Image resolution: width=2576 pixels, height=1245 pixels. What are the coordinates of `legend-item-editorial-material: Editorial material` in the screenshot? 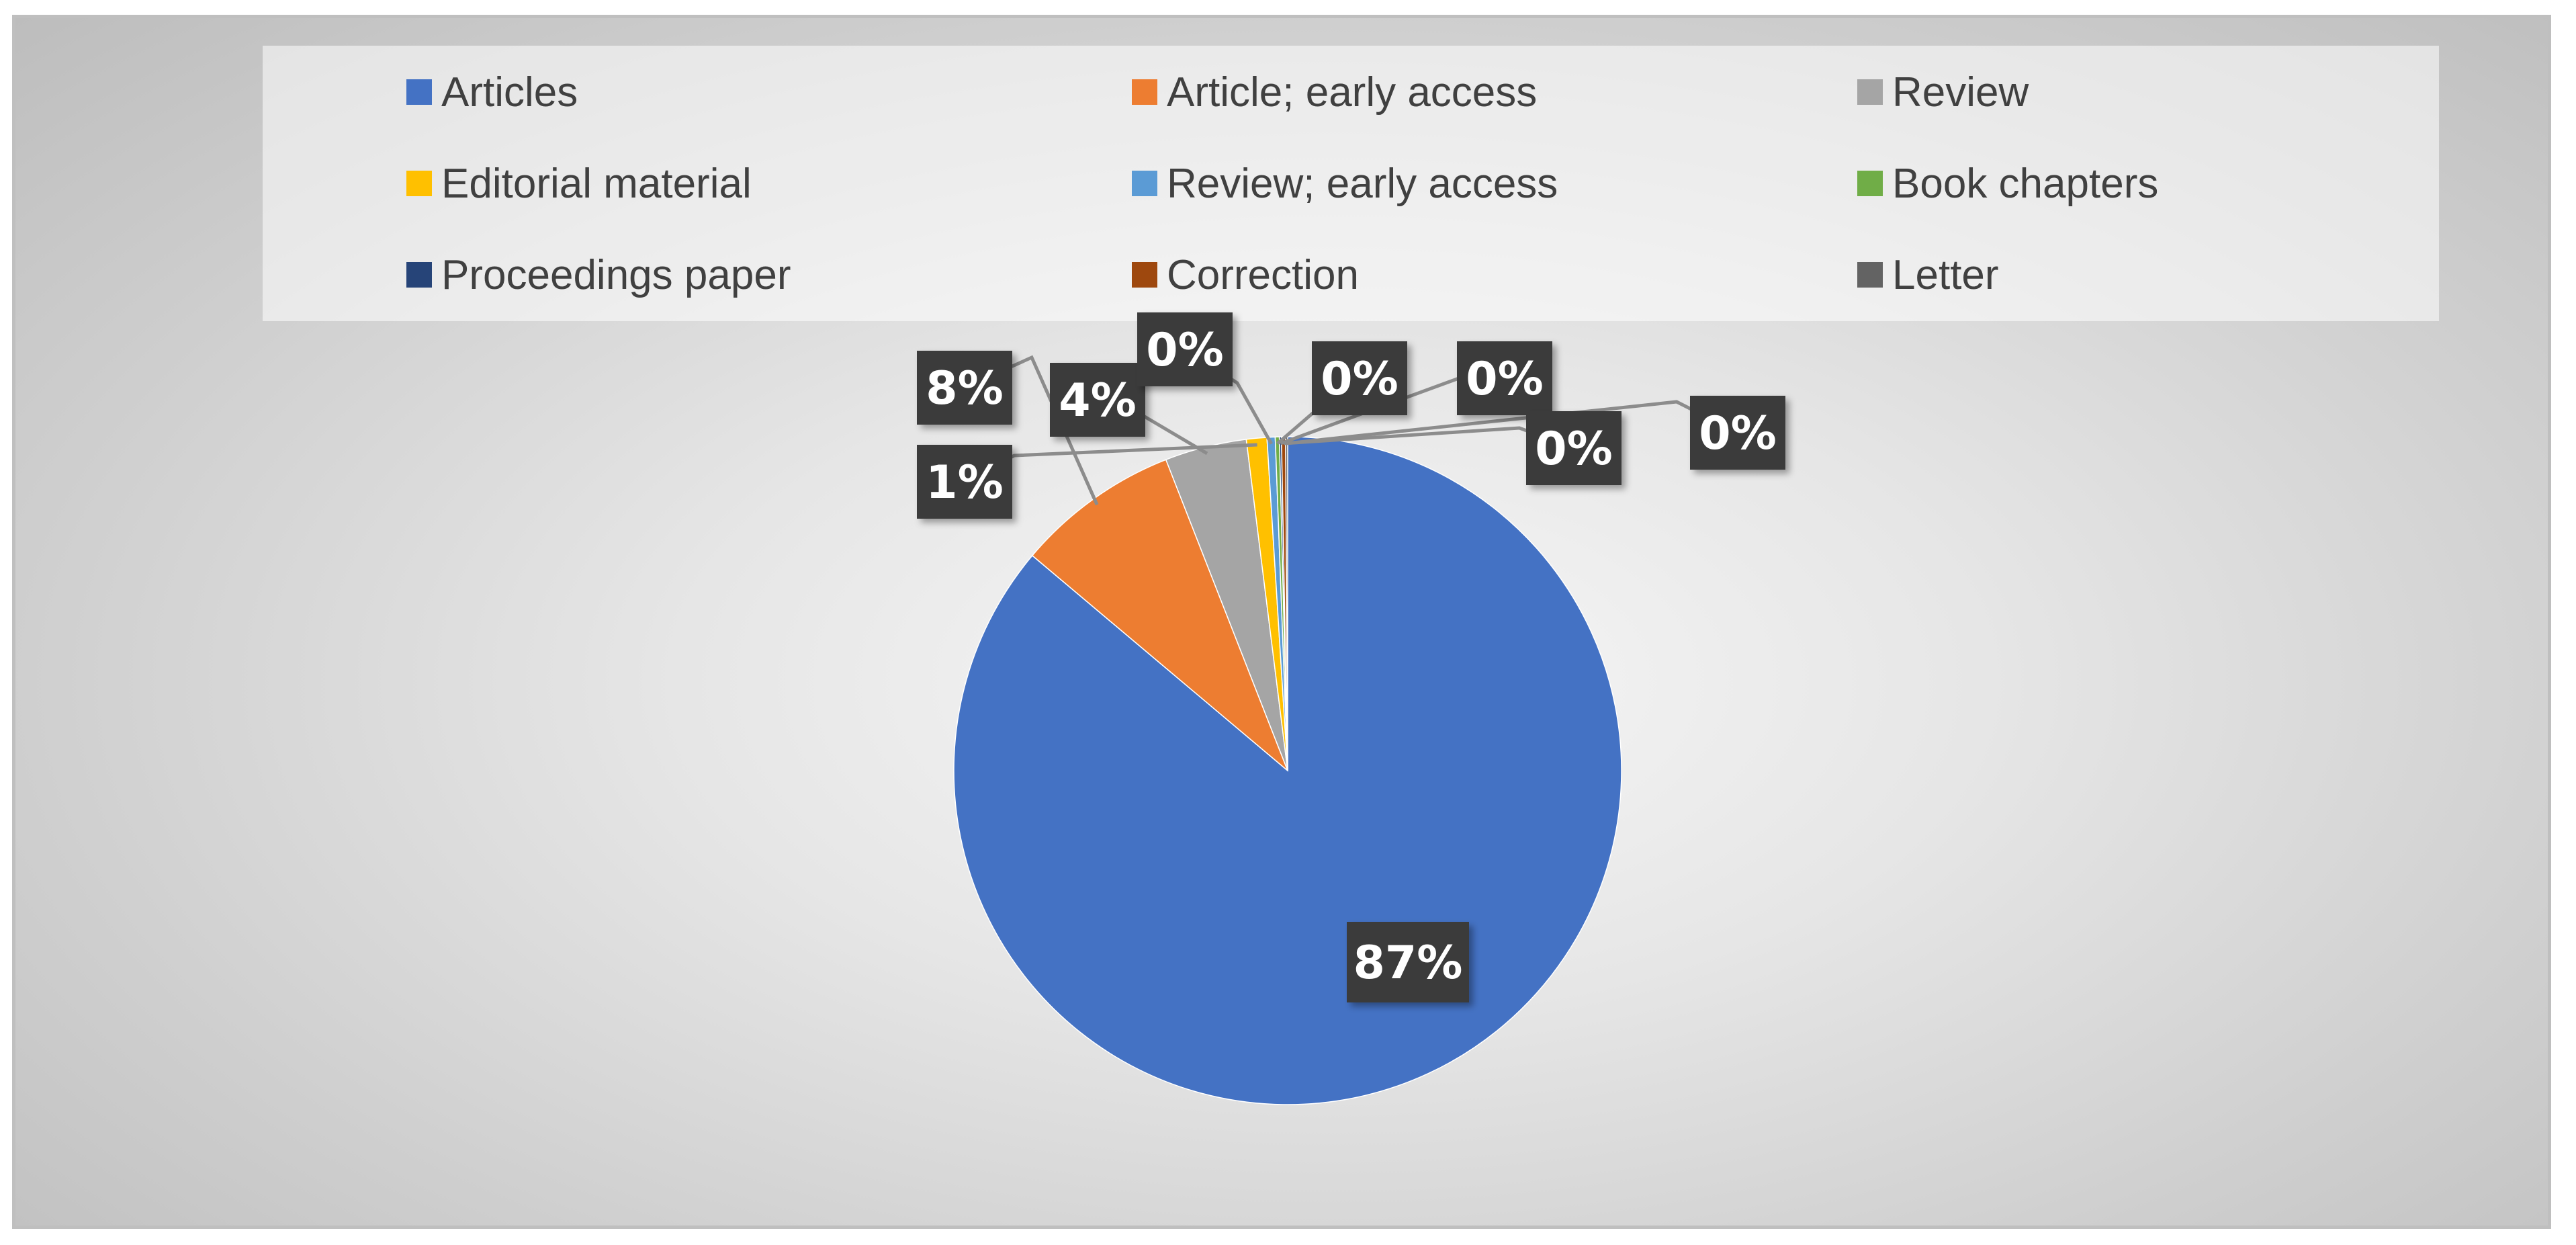 It's located at (579, 183).